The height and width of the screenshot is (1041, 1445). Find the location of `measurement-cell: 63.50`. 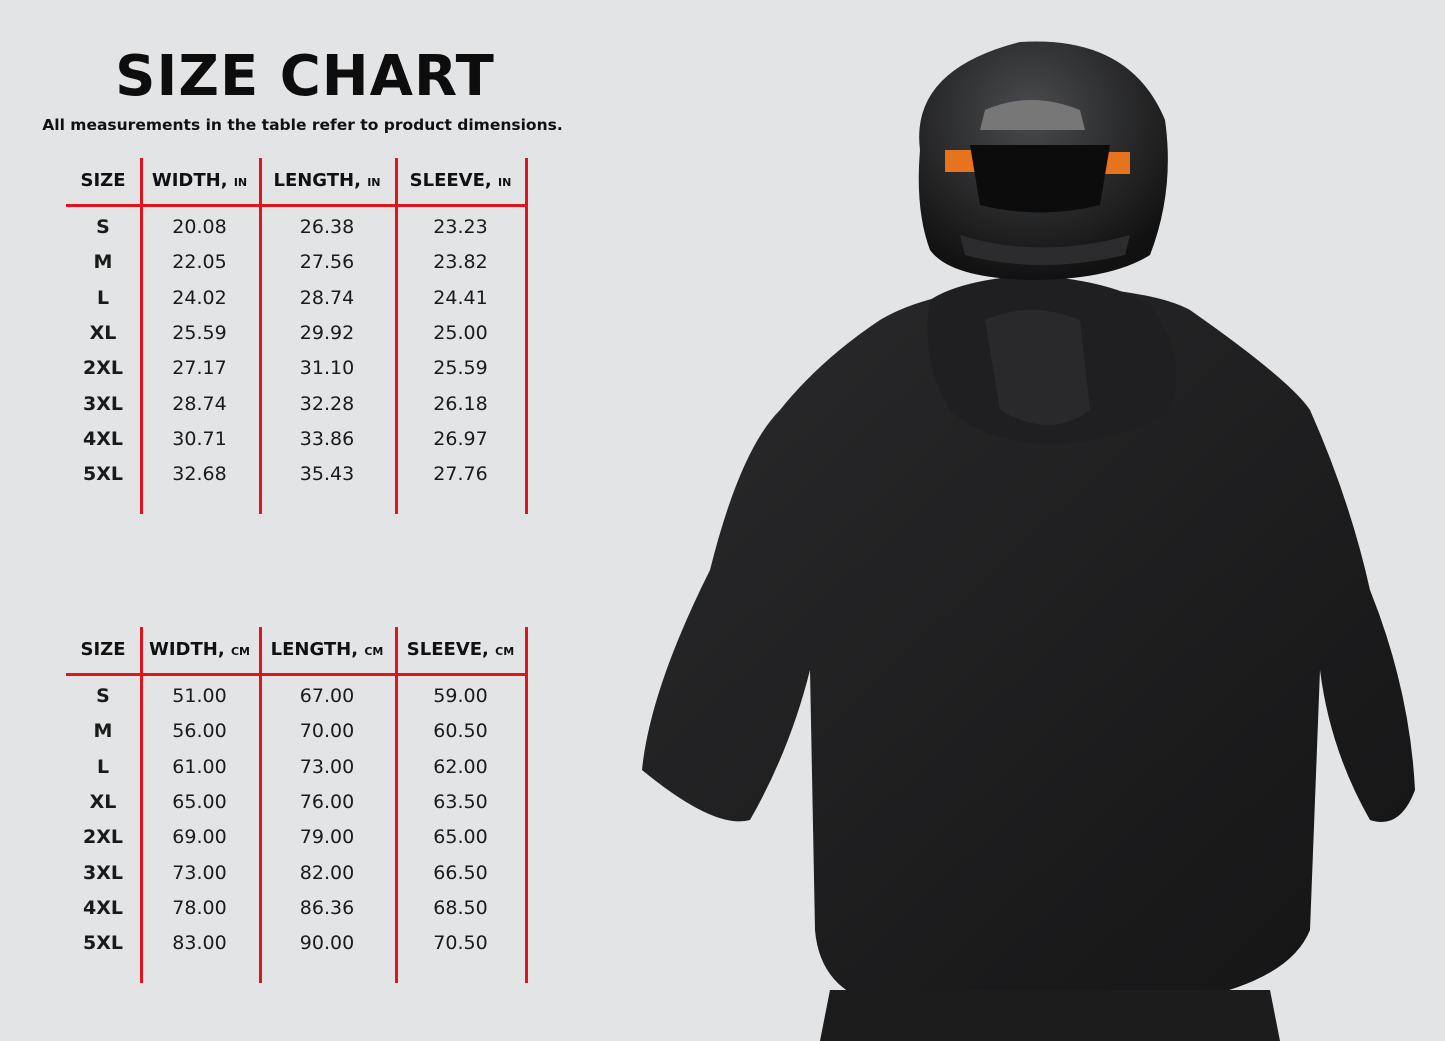

measurement-cell: 63.50 is located at coordinates (460, 801).